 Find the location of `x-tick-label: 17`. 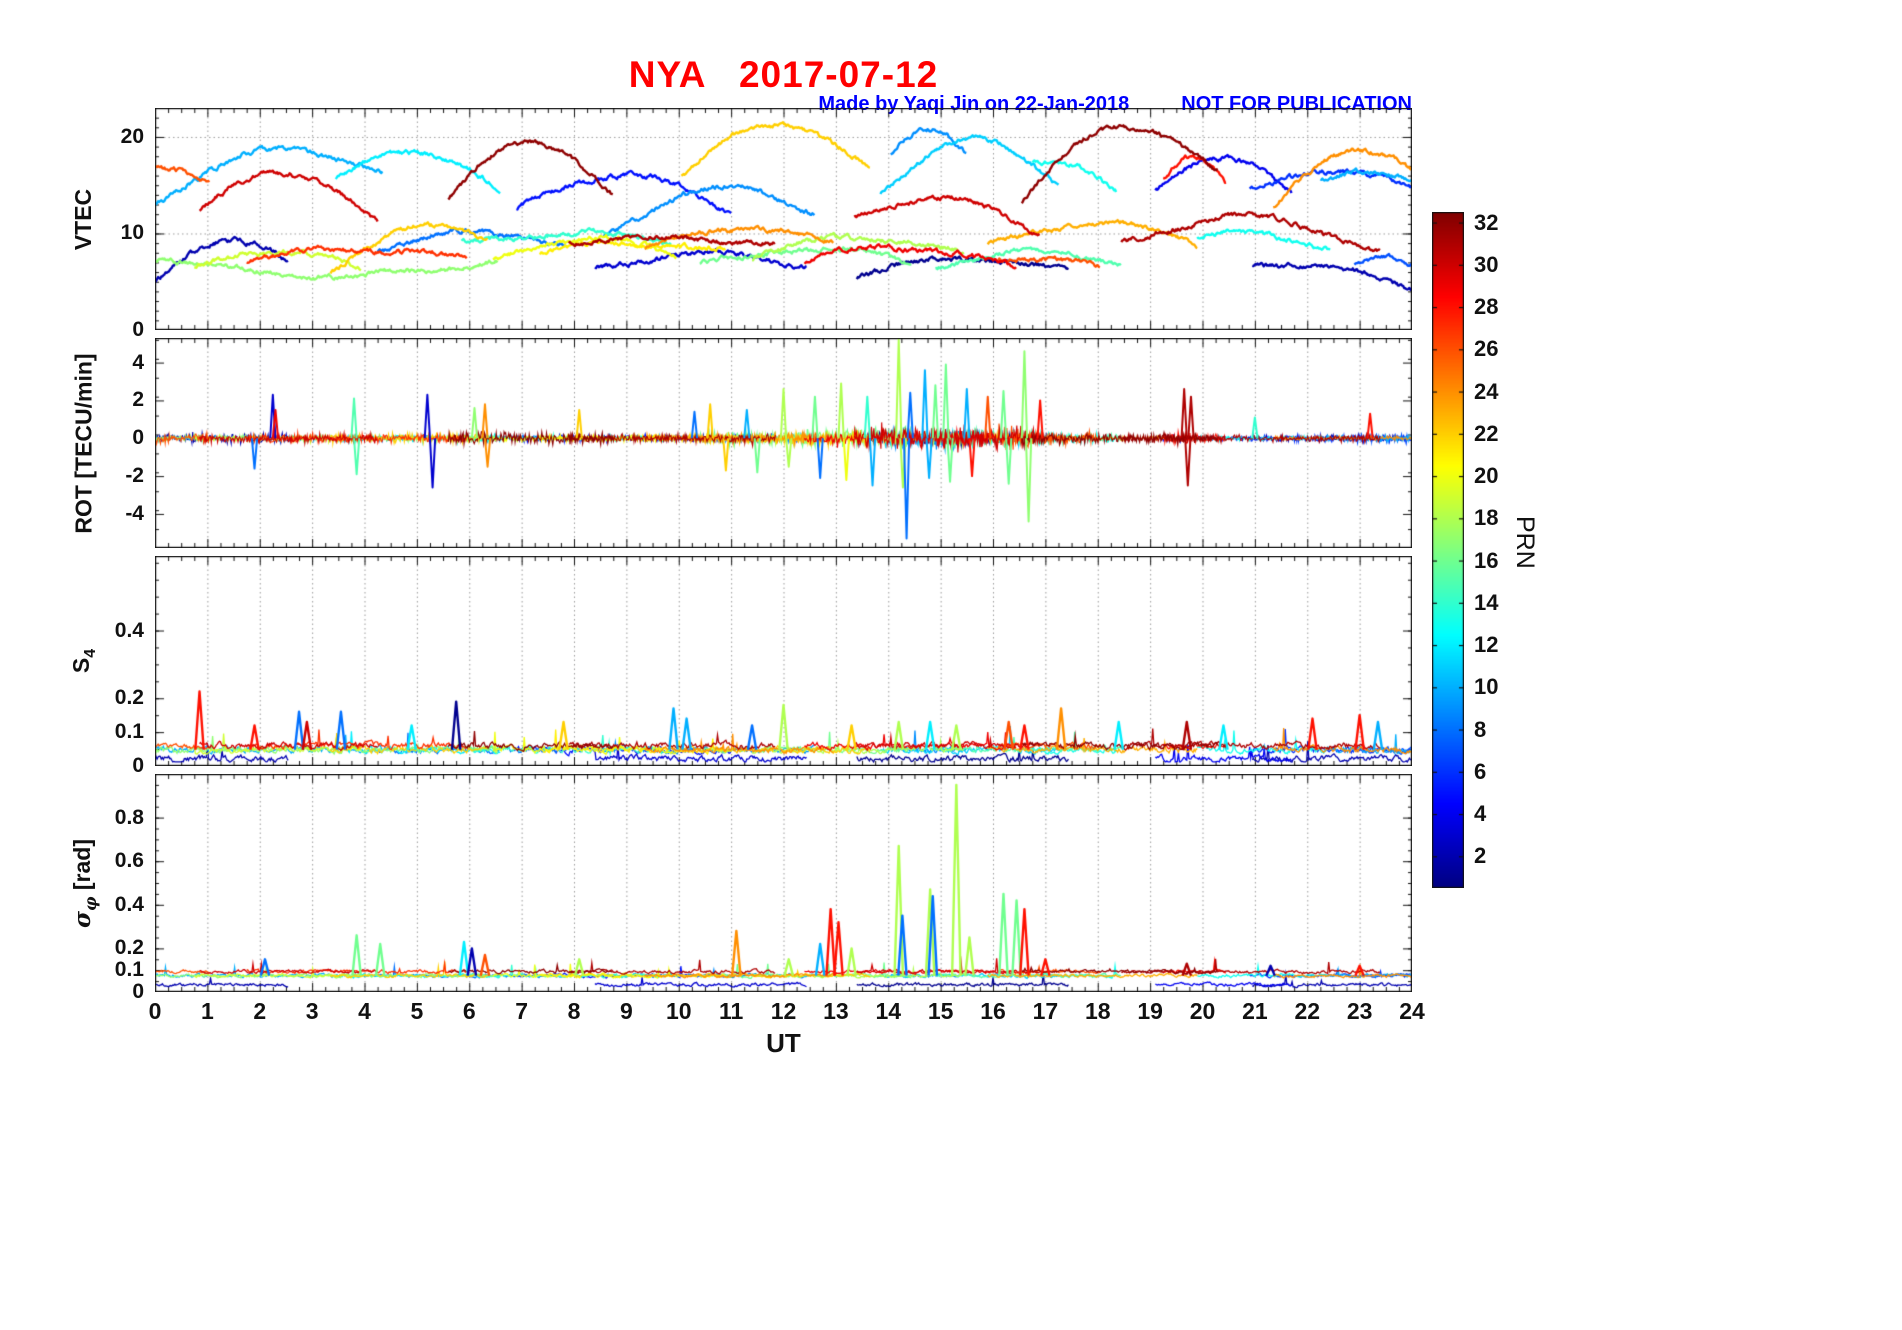

x-tick-label: 17 is located at coordinates (1045, 1011).